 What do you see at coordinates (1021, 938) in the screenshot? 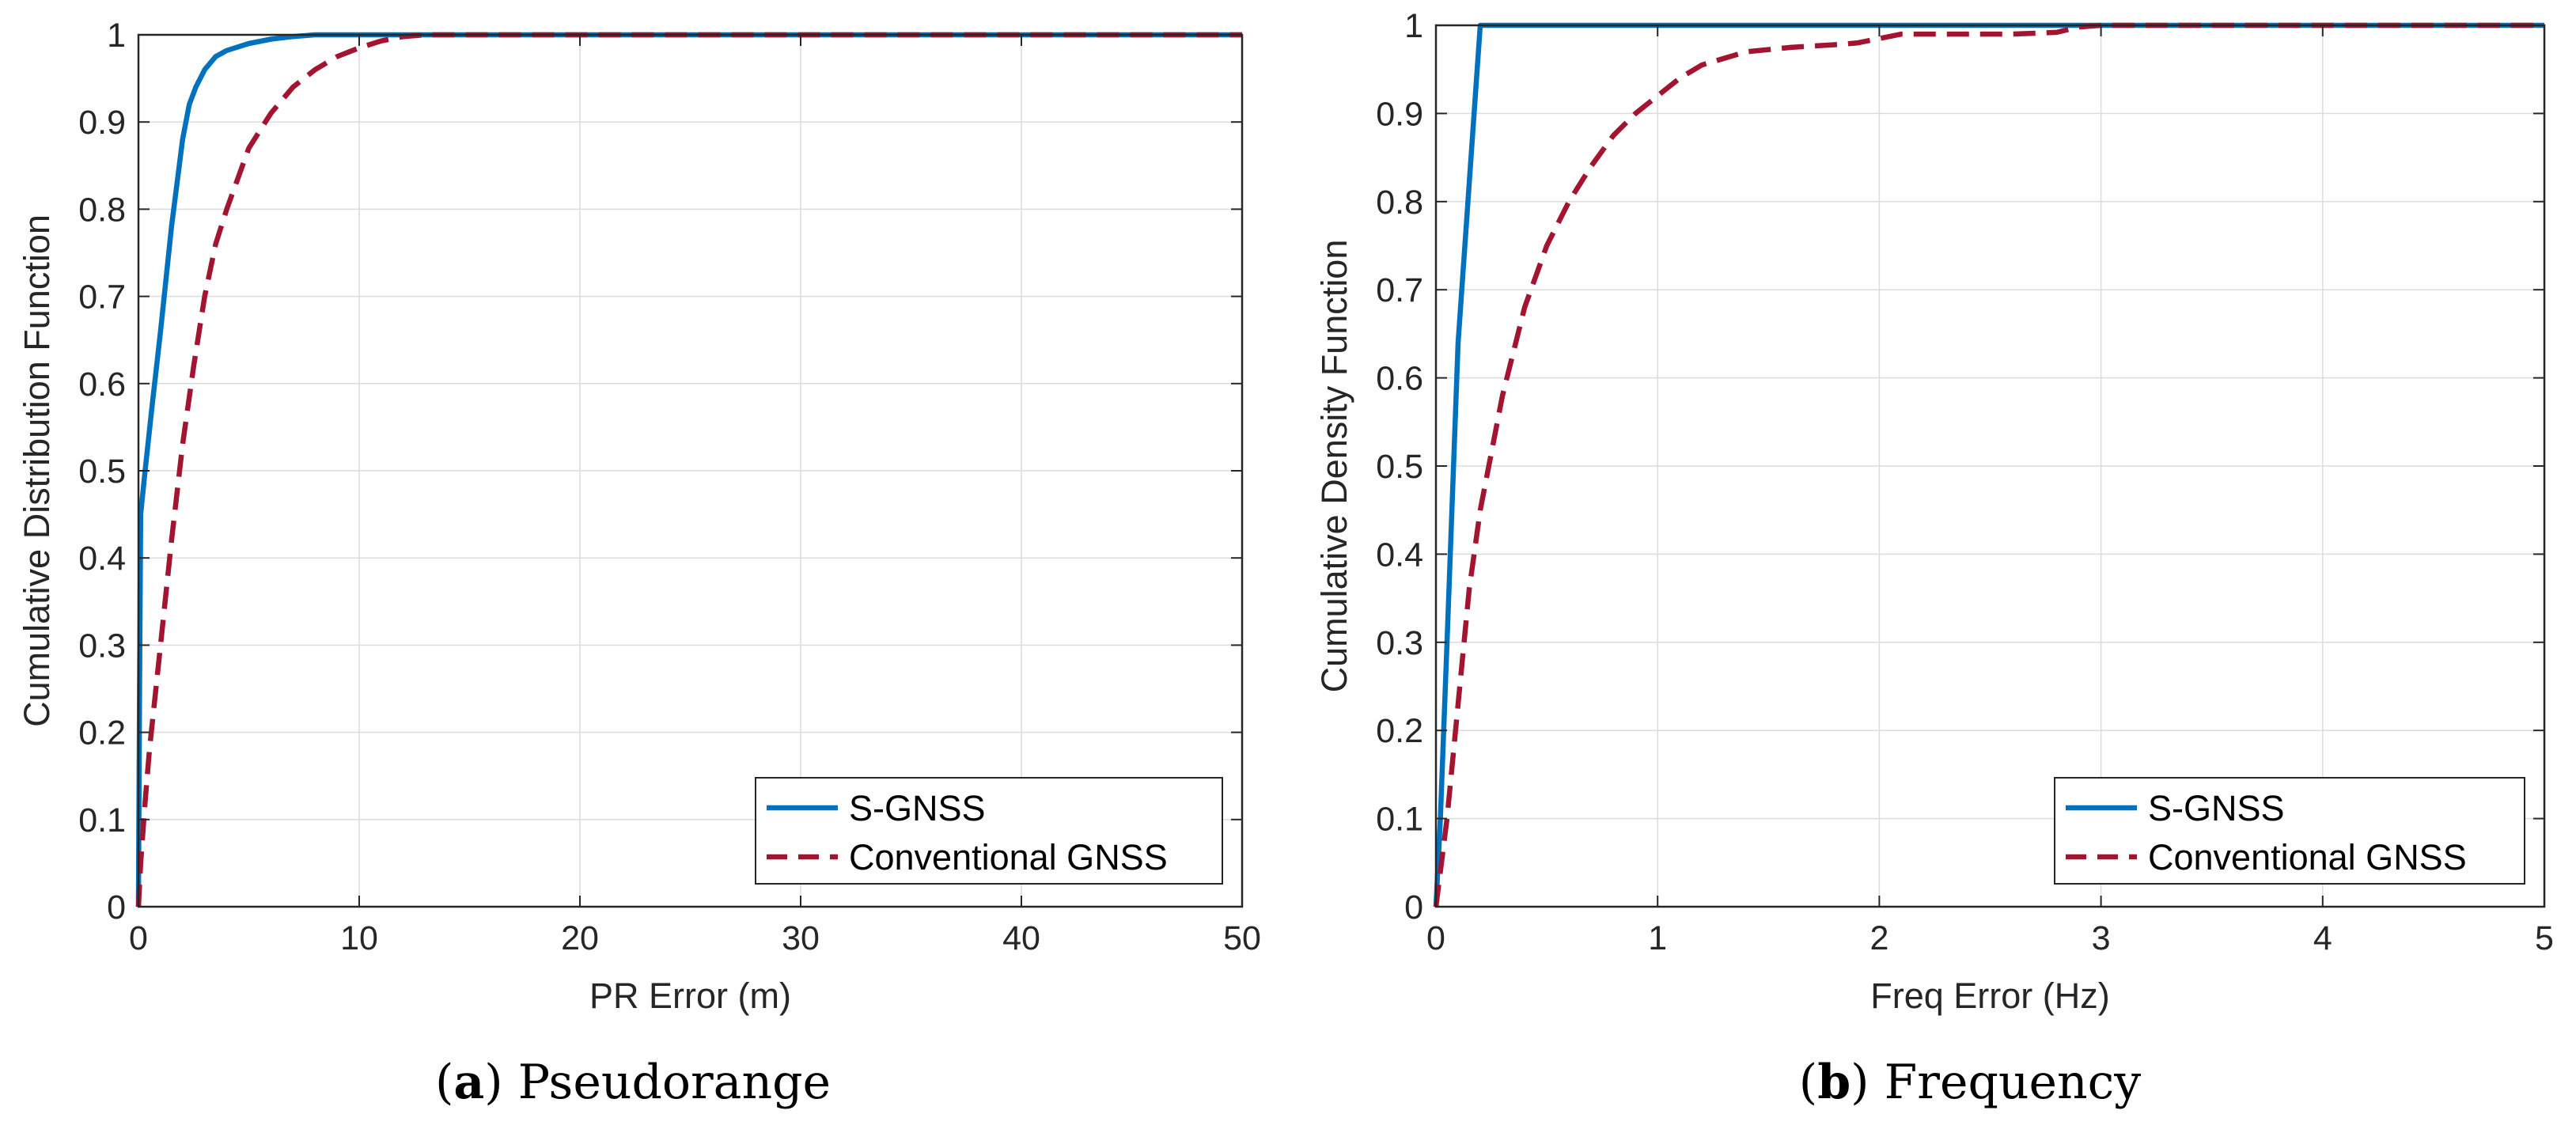
I see `x-tick-label: 40` at bounding box center [1021, 938].